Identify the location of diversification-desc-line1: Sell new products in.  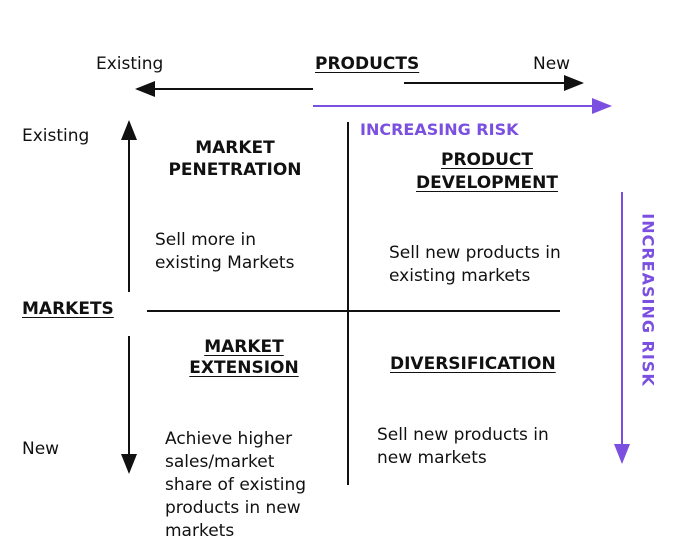
(463, 435).